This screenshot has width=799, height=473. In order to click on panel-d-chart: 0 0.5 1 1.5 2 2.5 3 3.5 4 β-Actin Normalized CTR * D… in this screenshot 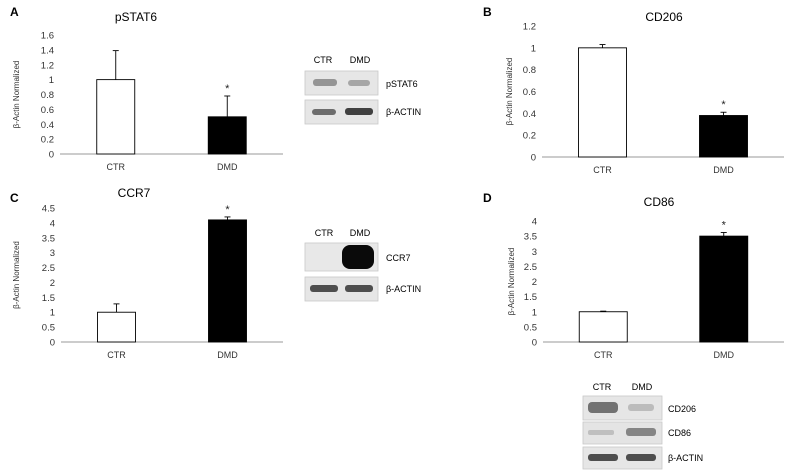, I will do `click(645, 288)`.